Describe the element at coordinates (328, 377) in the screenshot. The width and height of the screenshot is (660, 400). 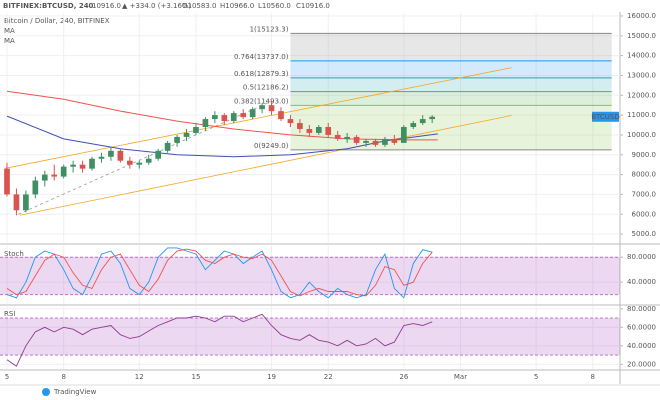
I see `x-tick-label: 22` at that location.